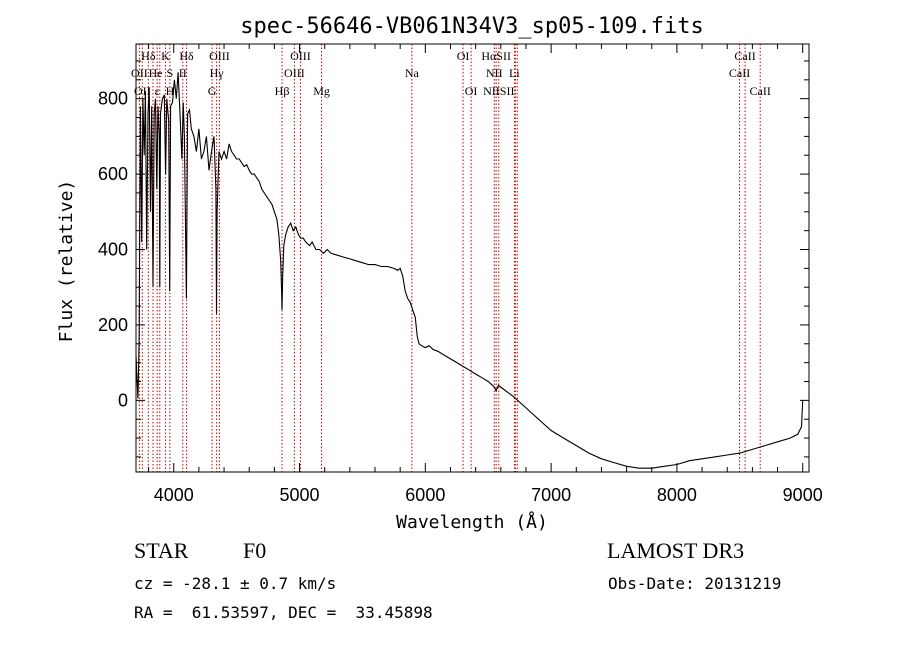  What do you see at coordinates (472, 522) in the screenshot?
I see `x-axis-label: Wavelength (Å)` at bounding box center [472, 522].